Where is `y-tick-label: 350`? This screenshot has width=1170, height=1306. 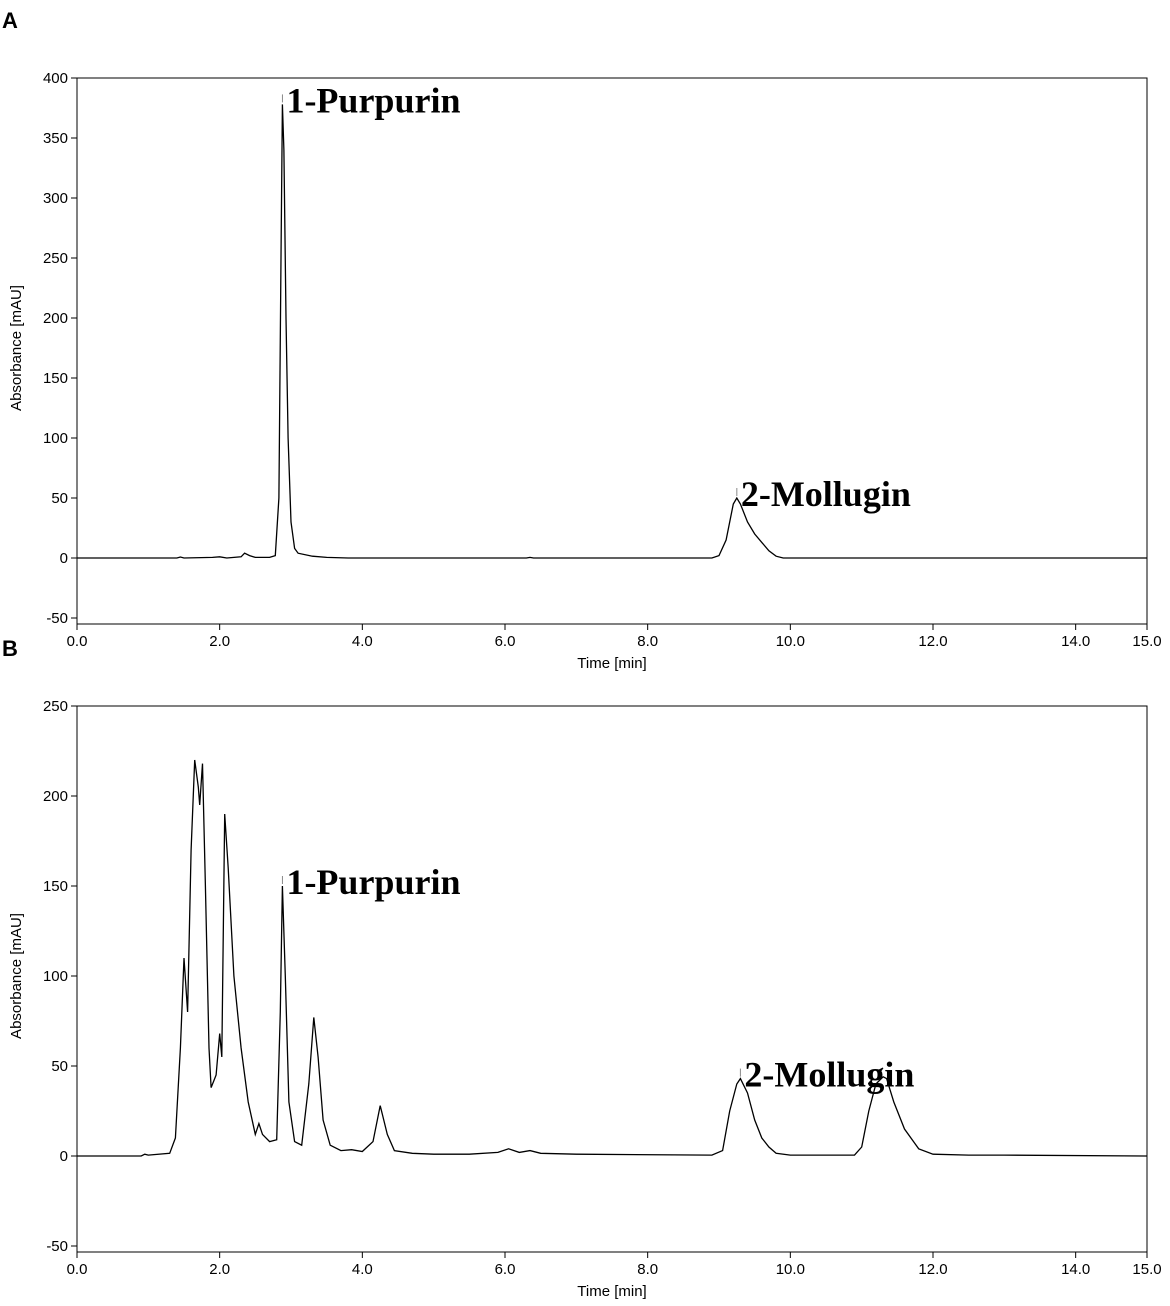
y-tick-label: 350 is located at coordinates (55, 138).